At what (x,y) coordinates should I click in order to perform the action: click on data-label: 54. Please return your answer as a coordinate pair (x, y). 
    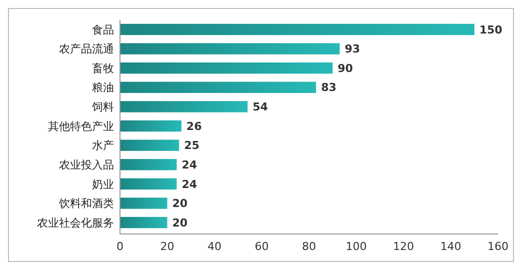
    Looking at the image, I should click on (260, 107).